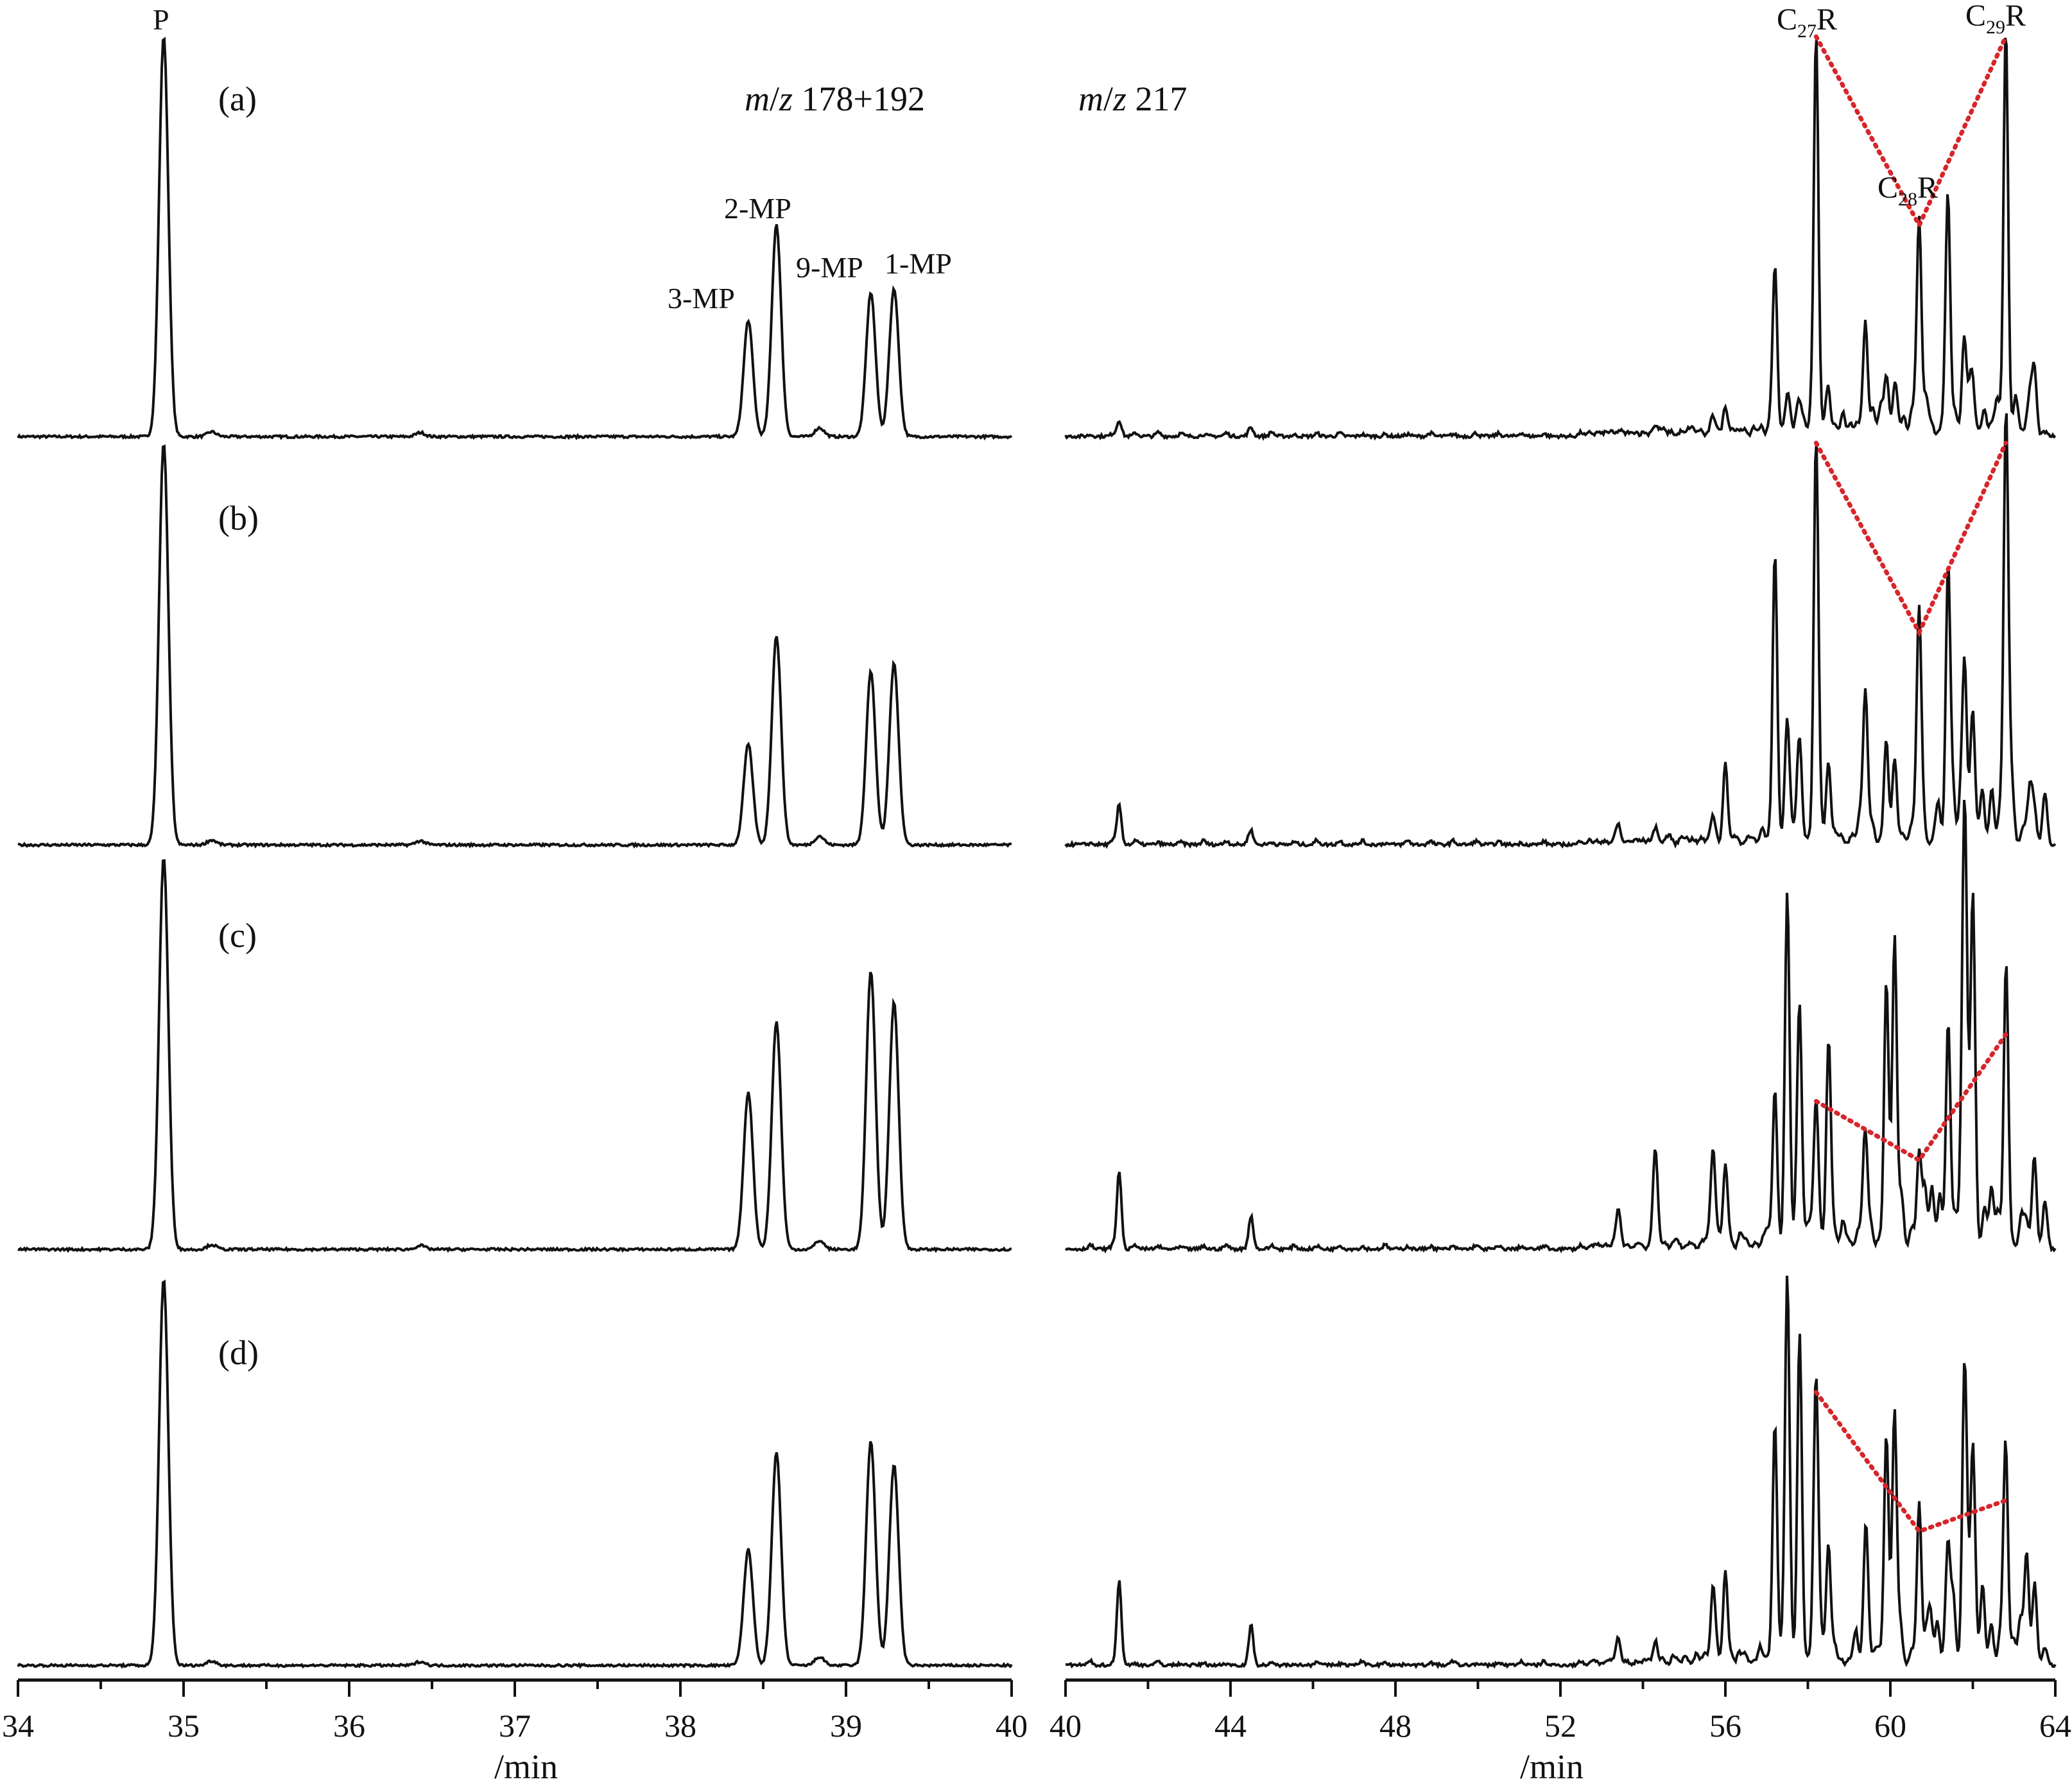 Image resolution: width=2072 pixels, height=1786 pixels. I want to click on left-ion-title: m/z 178+192, so click(835, 99).